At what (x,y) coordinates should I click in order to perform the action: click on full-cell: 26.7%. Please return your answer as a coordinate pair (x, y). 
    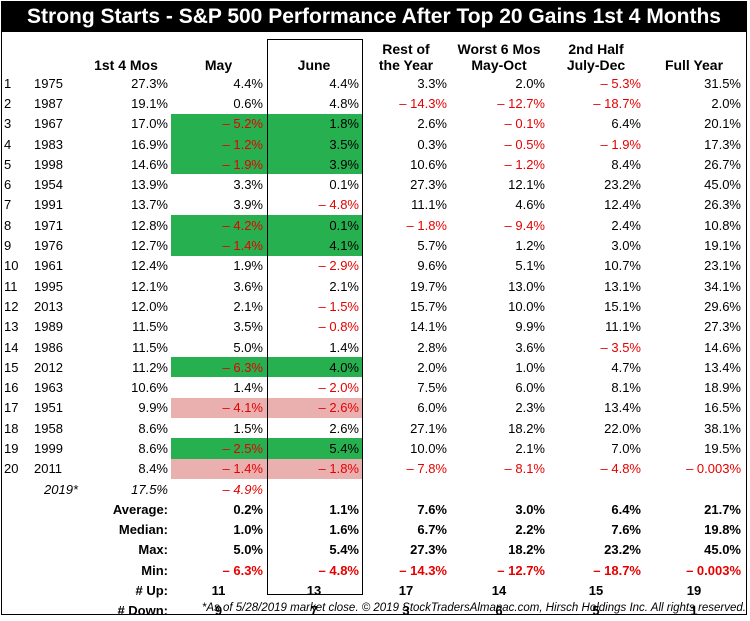
    Looking at the image, I should click on (694, 164).